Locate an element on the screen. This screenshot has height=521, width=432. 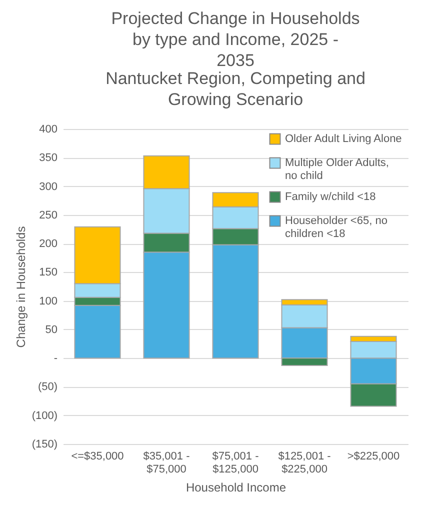
x-tick-label: $35,001 - $75,000 is located at coordinates (166, 463).